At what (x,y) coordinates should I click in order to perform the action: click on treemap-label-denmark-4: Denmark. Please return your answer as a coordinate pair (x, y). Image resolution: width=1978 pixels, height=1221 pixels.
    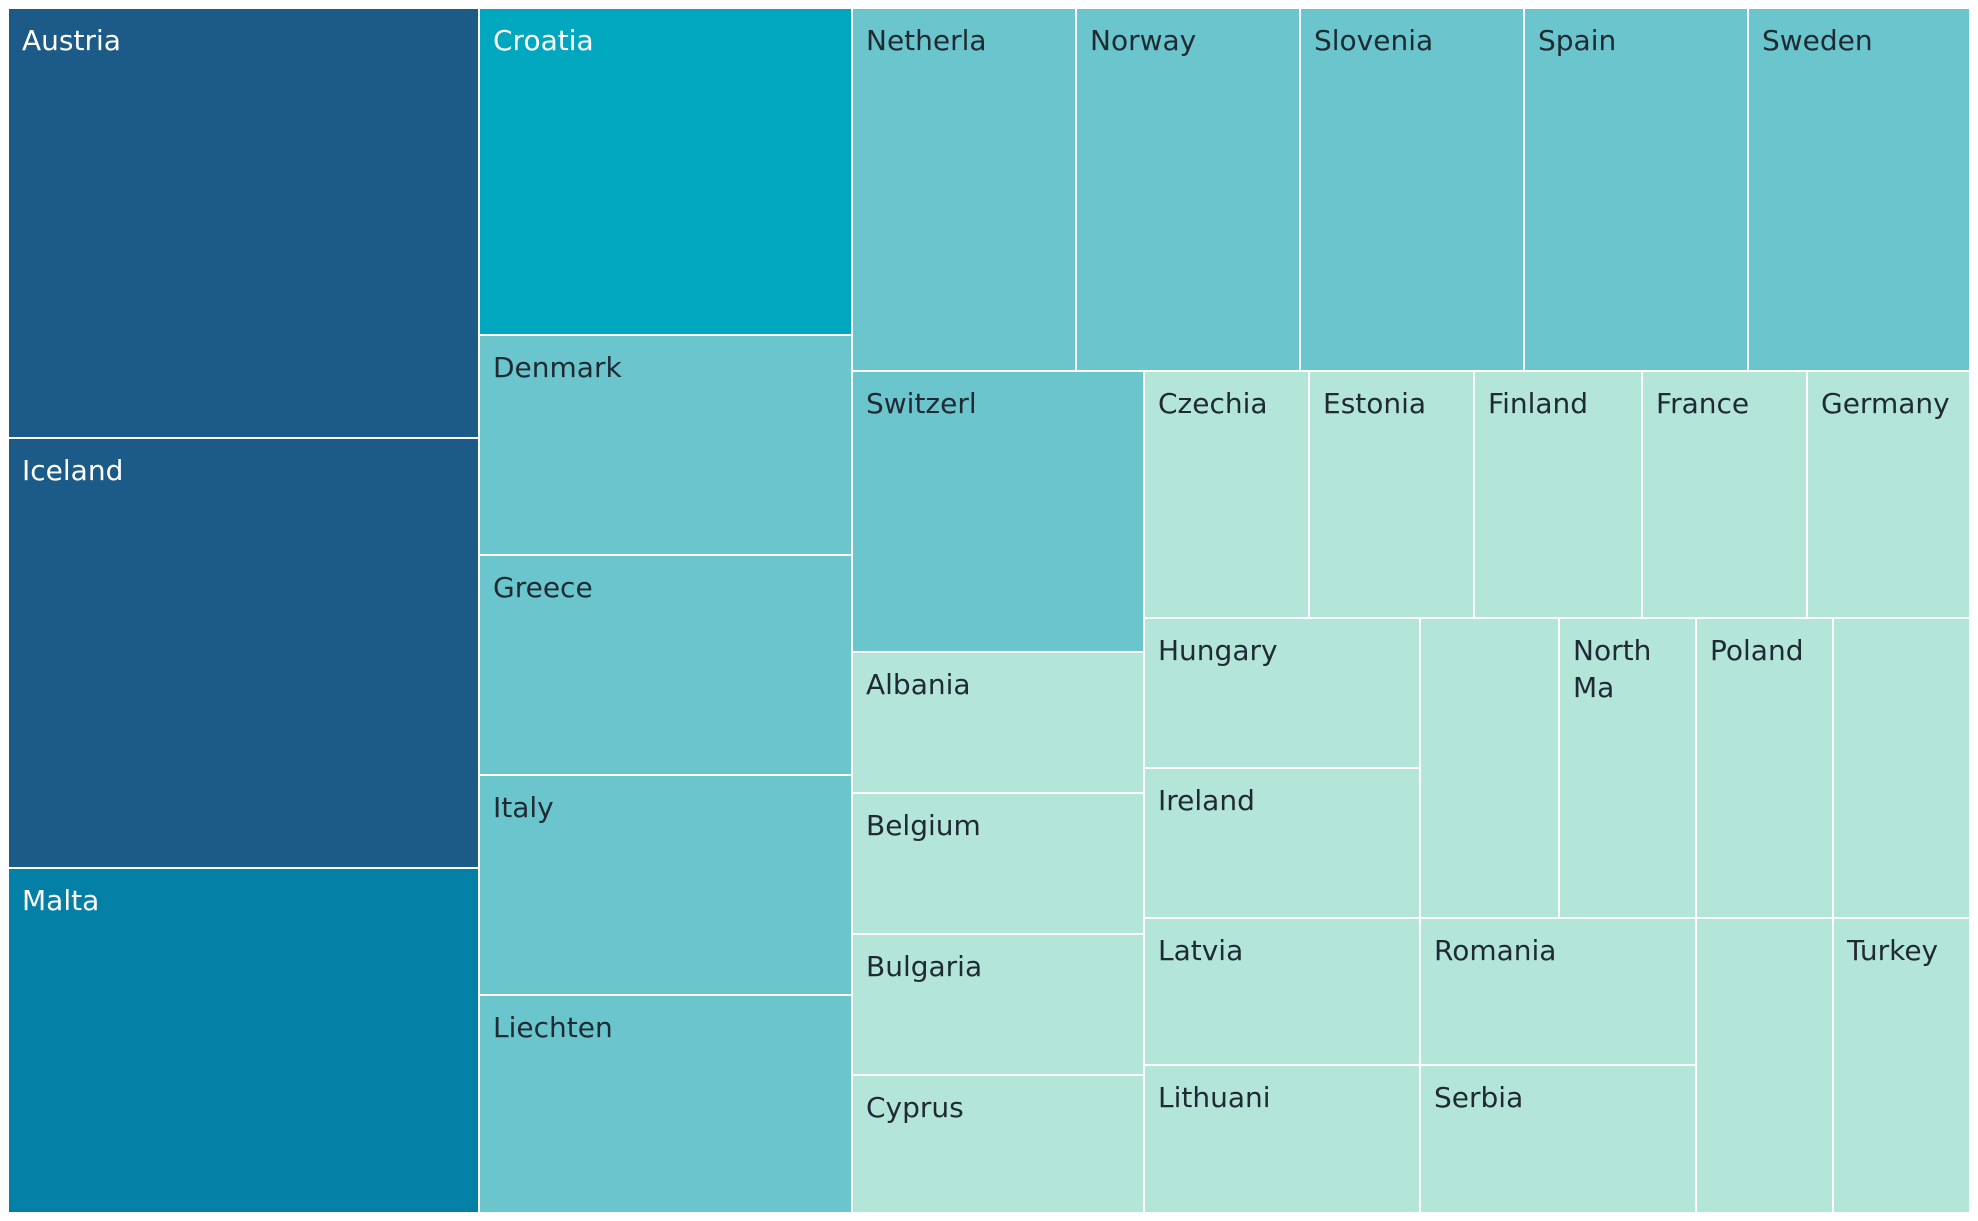
    Looking at the image, I should click on (557, 367).